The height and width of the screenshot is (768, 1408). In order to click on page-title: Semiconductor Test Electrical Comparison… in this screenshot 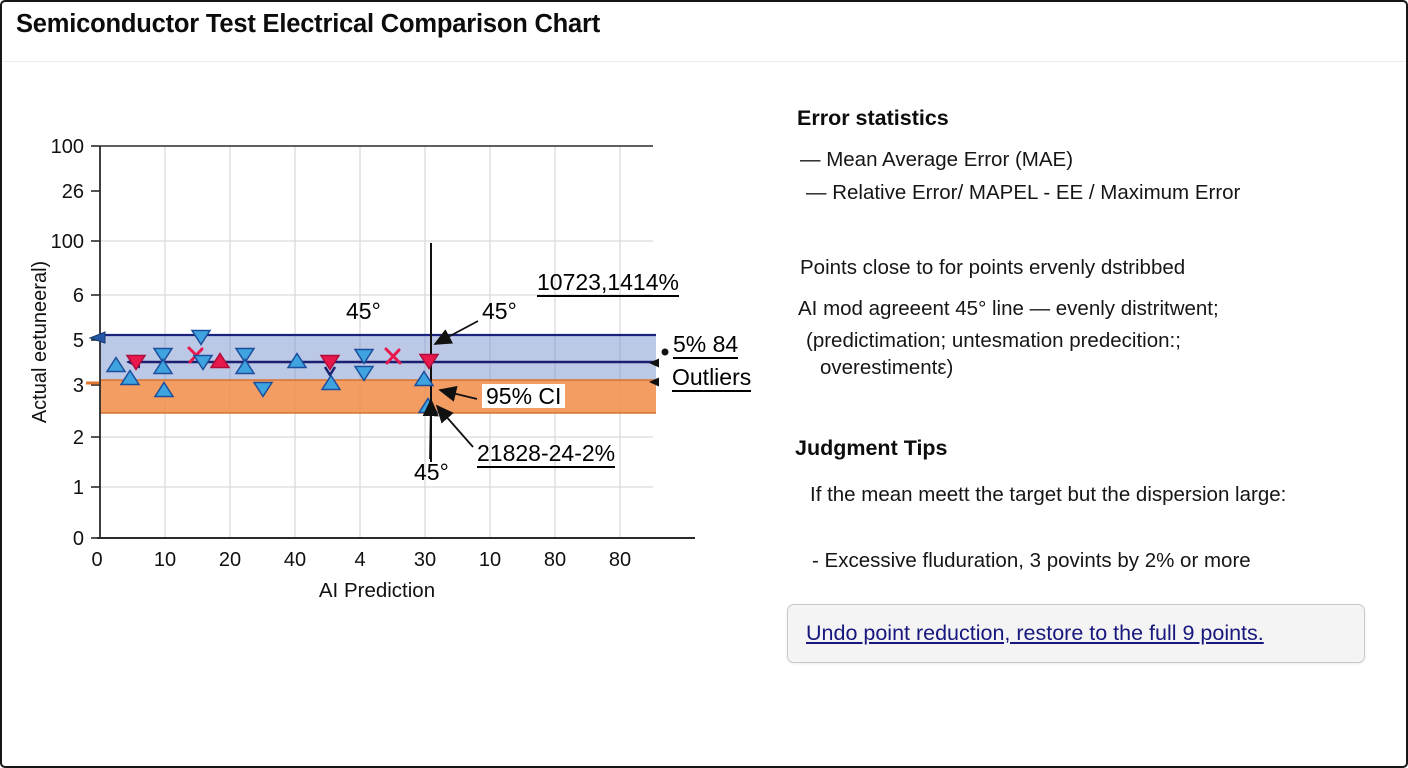, I will do `click(308, 24)`.